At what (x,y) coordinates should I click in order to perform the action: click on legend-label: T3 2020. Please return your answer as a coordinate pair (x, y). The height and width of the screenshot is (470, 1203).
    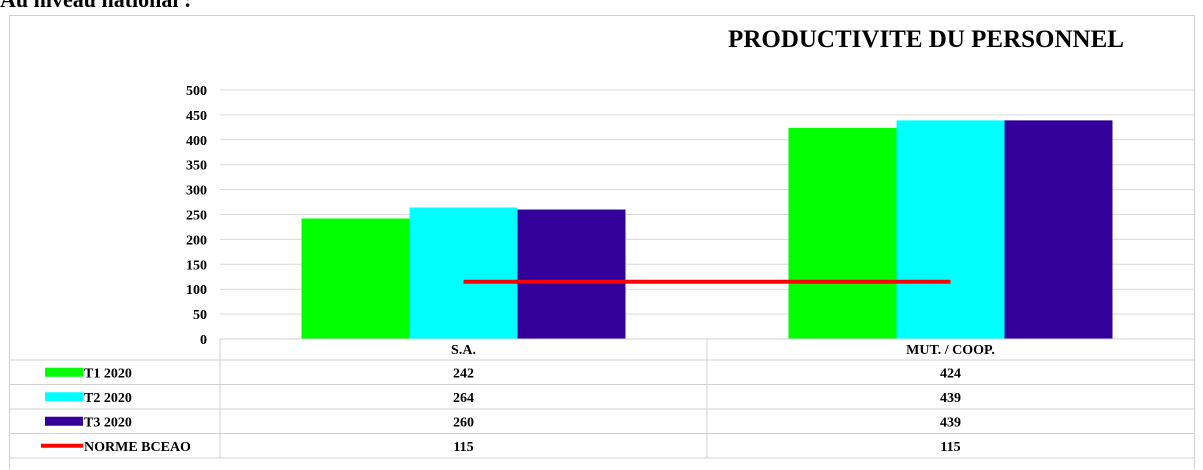
    Looking at the image, I should click on (108, 422).